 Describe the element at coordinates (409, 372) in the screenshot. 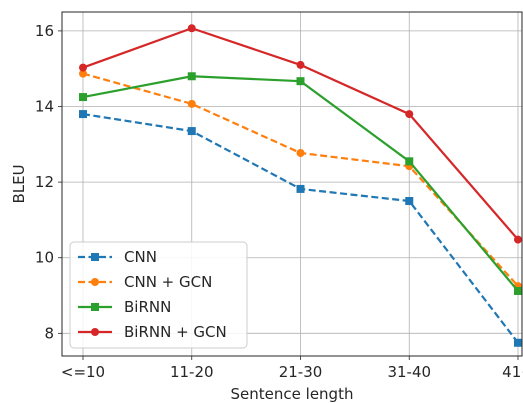

I see `x-tick-label: 31-40` at that location.